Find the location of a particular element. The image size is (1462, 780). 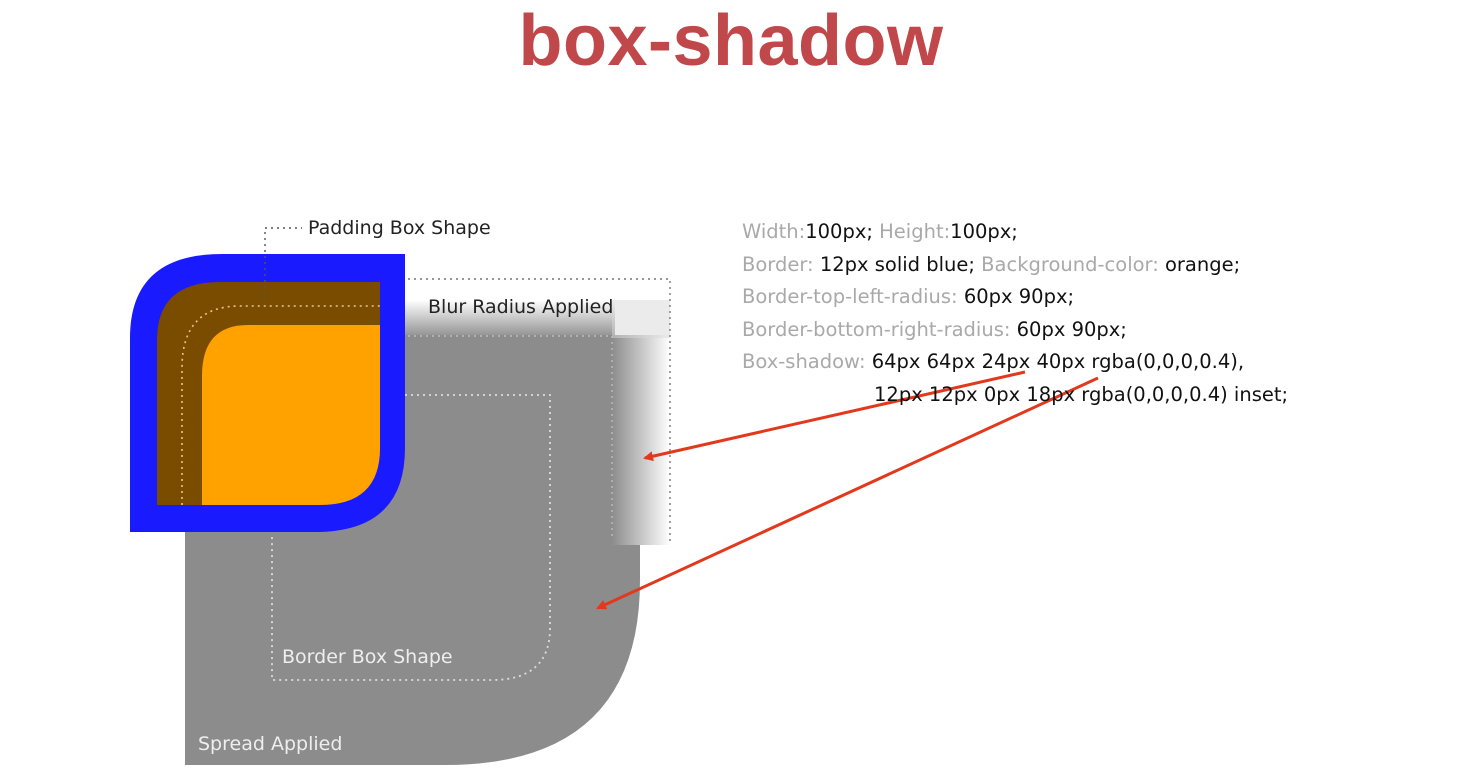

padding-box-dotted is located at coordinates (280, 405).